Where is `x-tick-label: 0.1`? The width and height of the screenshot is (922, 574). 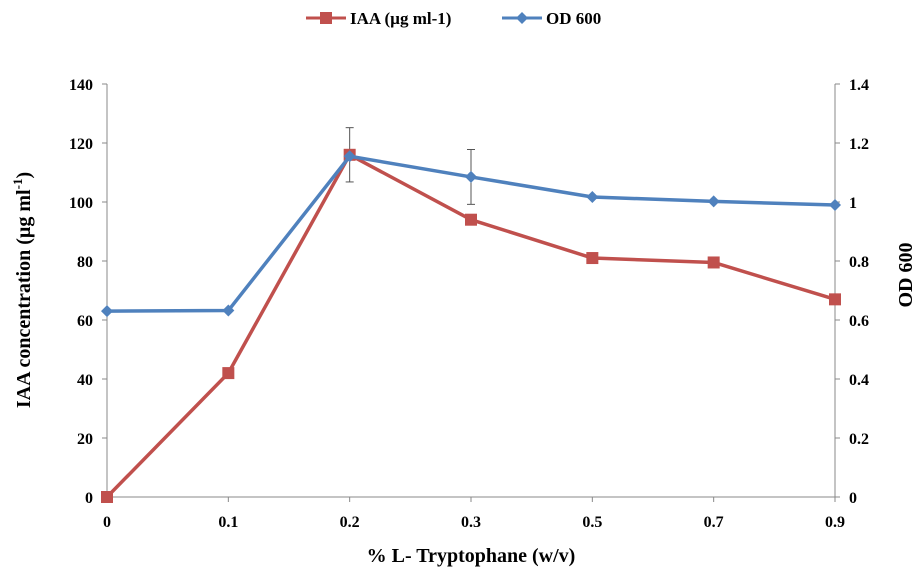
x-tick-label: 0.1 is located at coordinates (228, 522).